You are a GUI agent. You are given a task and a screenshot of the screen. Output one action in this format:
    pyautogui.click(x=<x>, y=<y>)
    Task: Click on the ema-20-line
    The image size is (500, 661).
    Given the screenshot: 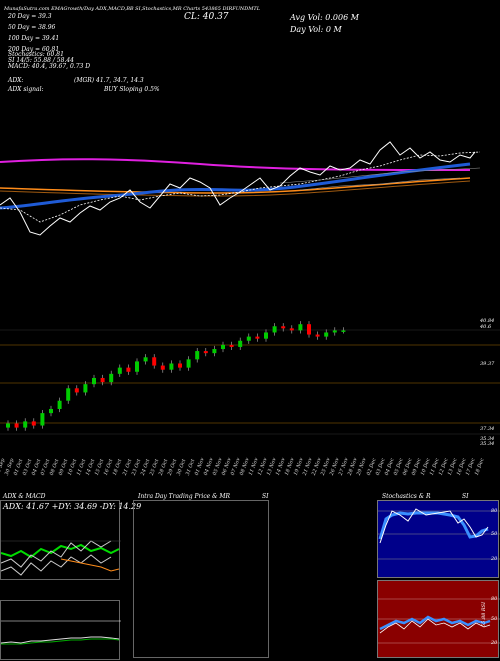 What is the action you would take?
    pyautogui.click(x=240, y=187)
    